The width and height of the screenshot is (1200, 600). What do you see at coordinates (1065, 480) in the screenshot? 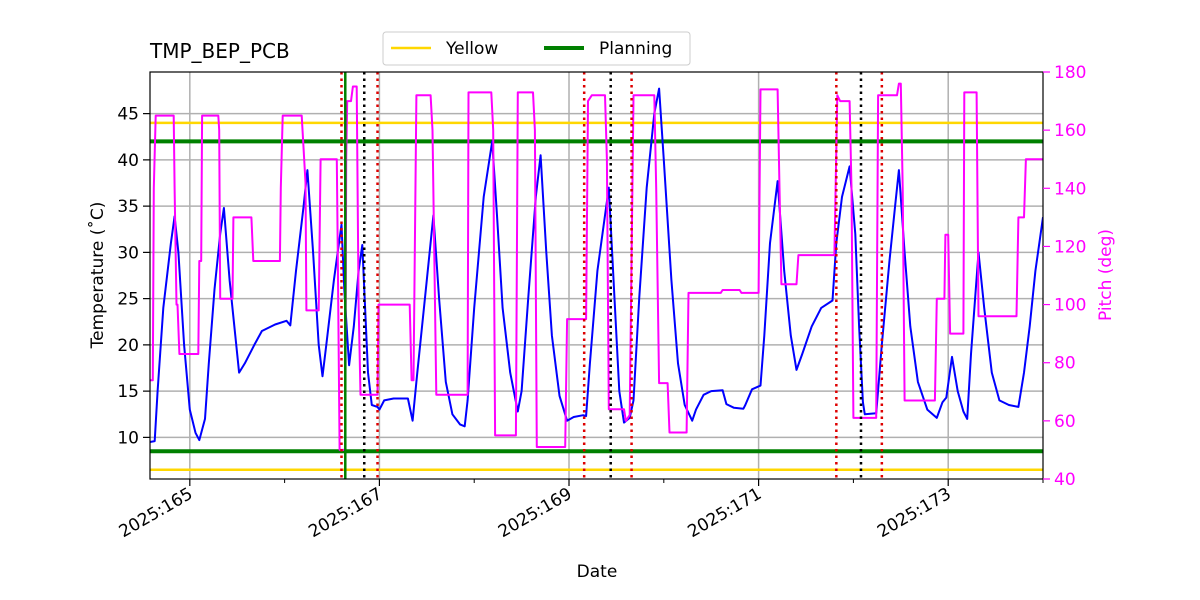
I see `y2-tick-label: 40` at bounding box center [1065, 480].